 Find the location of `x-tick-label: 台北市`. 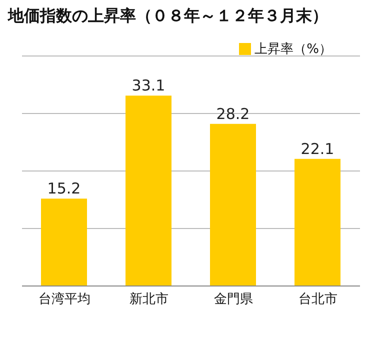

x-tick-label: 台北市 is located at coordinates (318, 300).